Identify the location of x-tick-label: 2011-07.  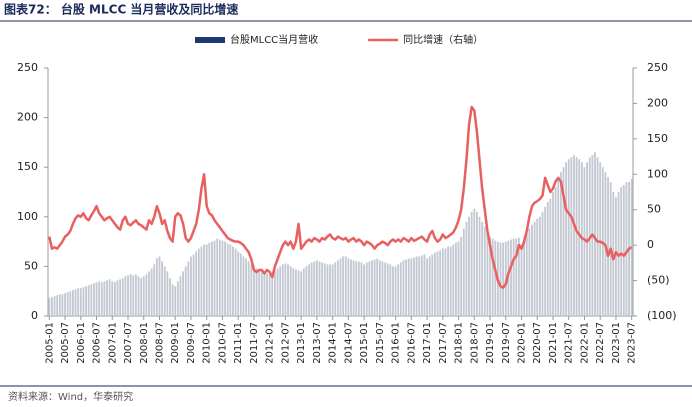
(254, 343).